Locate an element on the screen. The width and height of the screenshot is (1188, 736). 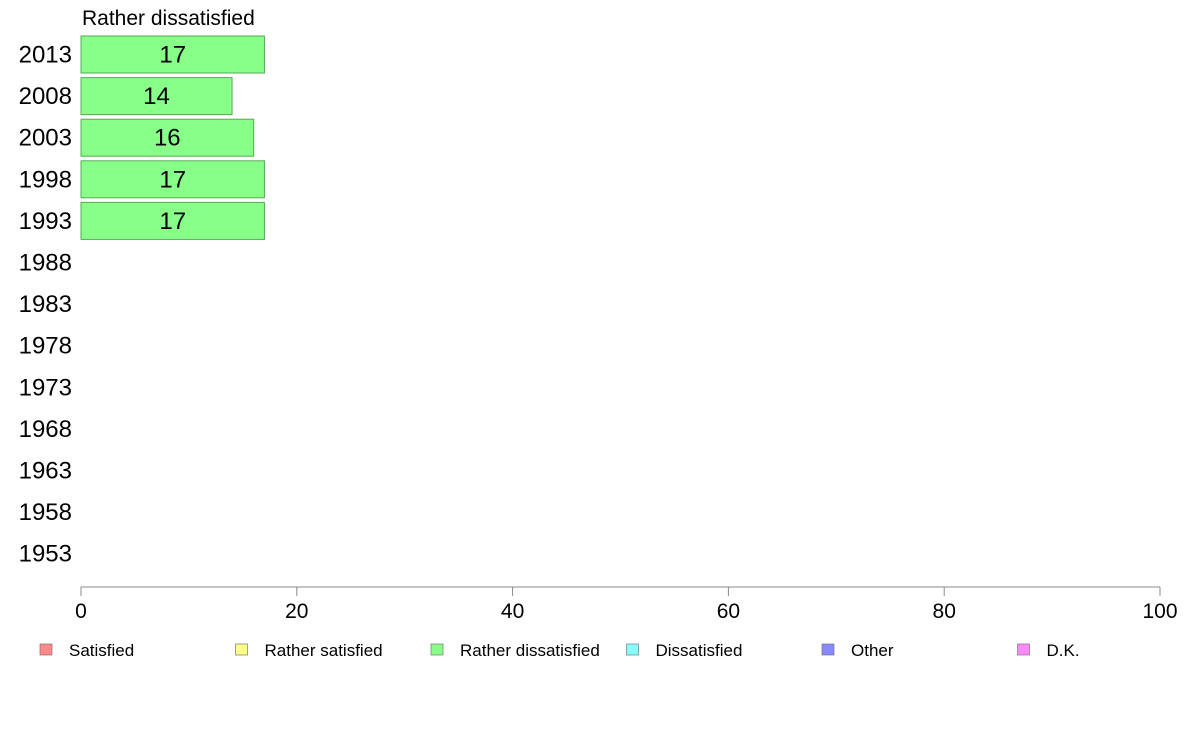
year-label-2003: 2003 is located at coordinates (45, 138).